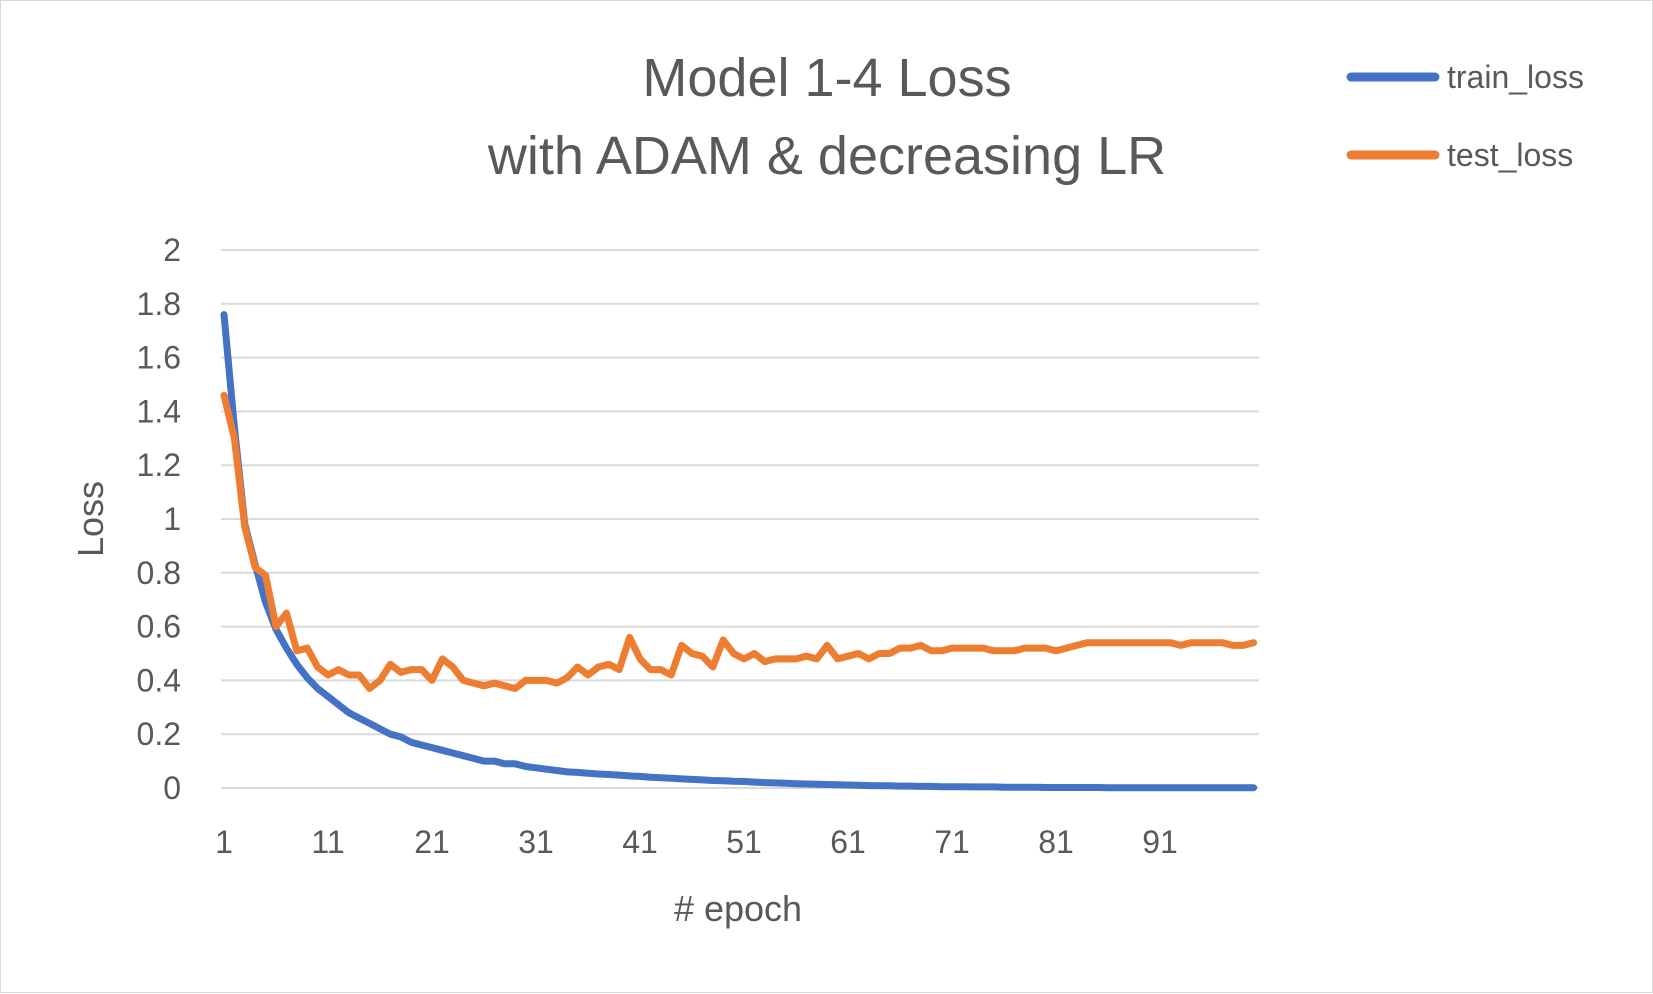 The image size is (1653, 994). What do you see at coordinates (536, 842) in the screenshot?
I see `x-tick-label: 31` at bounding box center [536, 842].